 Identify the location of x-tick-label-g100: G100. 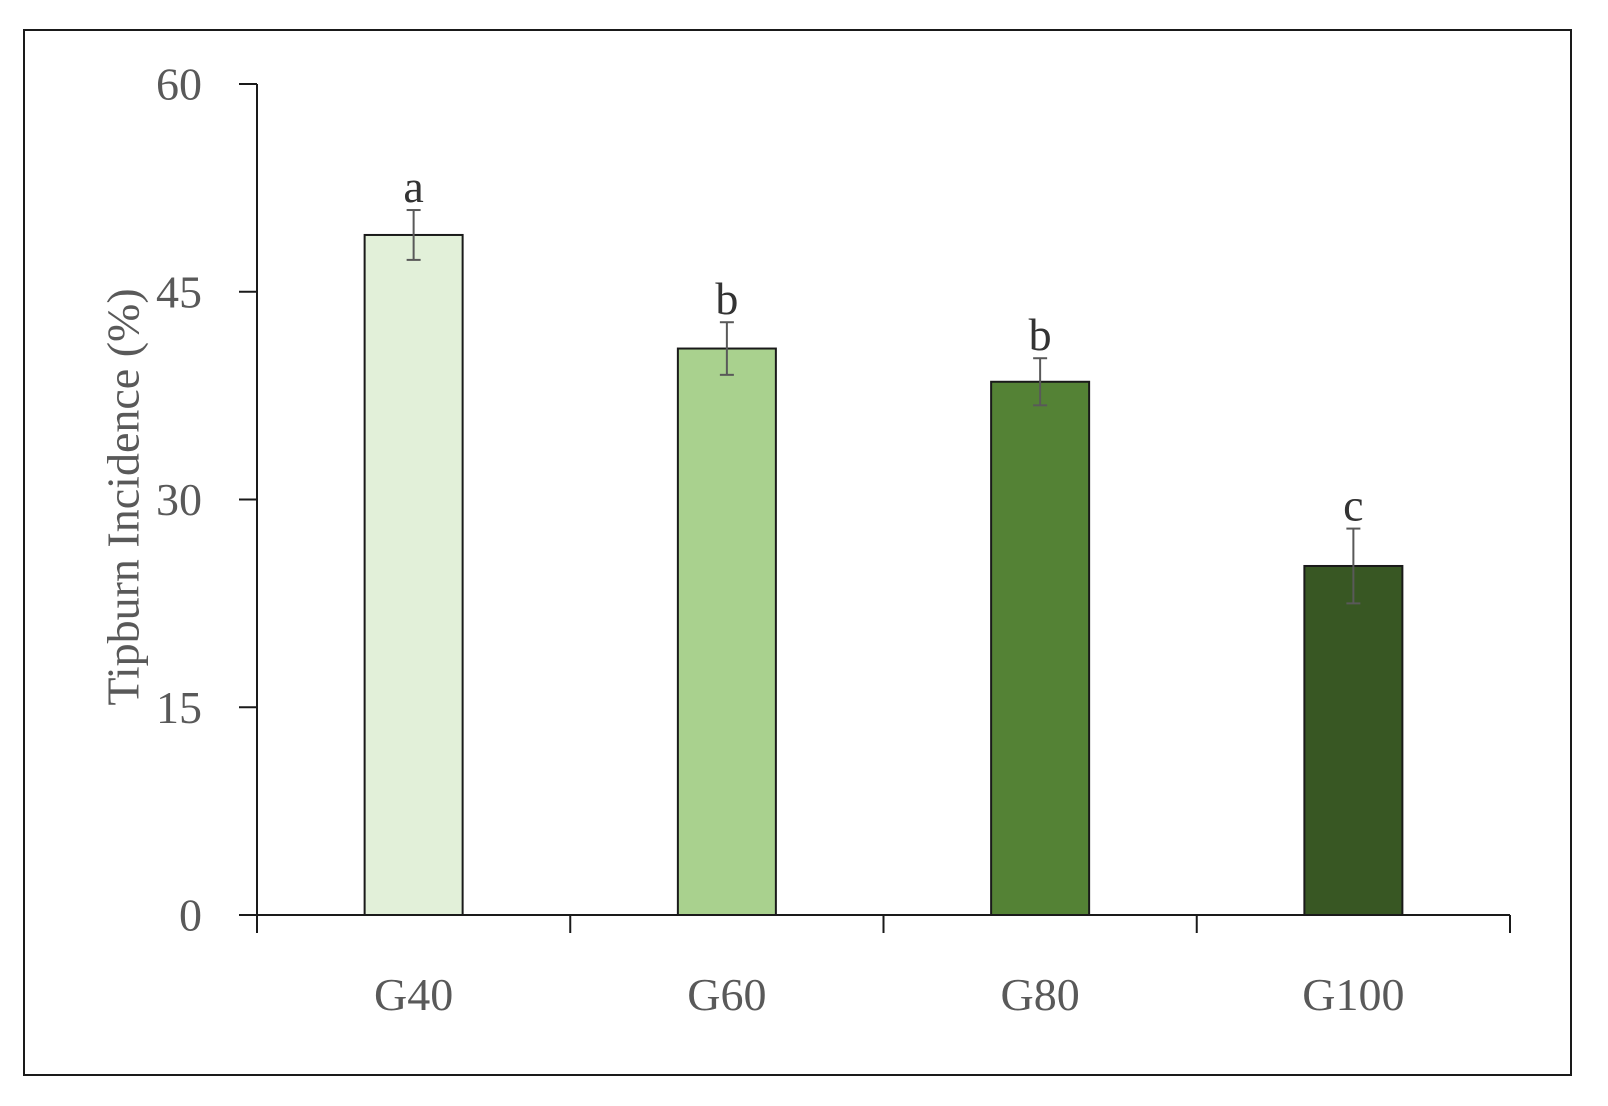
(1353, 994).